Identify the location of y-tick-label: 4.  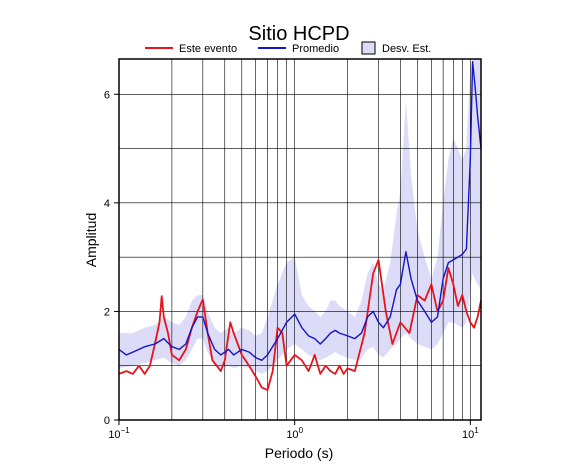
(107, 204).